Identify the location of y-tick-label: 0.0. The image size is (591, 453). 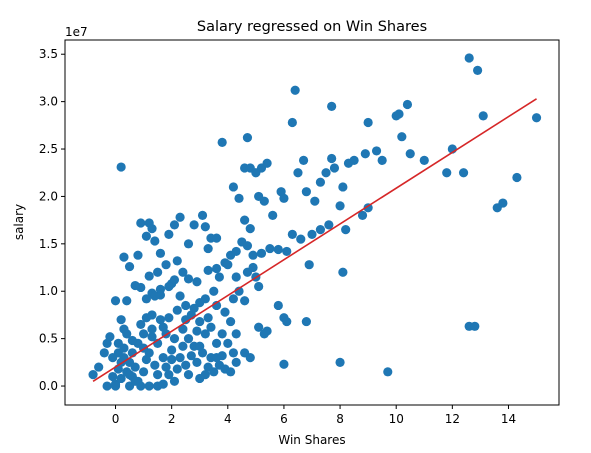
(48, 386).